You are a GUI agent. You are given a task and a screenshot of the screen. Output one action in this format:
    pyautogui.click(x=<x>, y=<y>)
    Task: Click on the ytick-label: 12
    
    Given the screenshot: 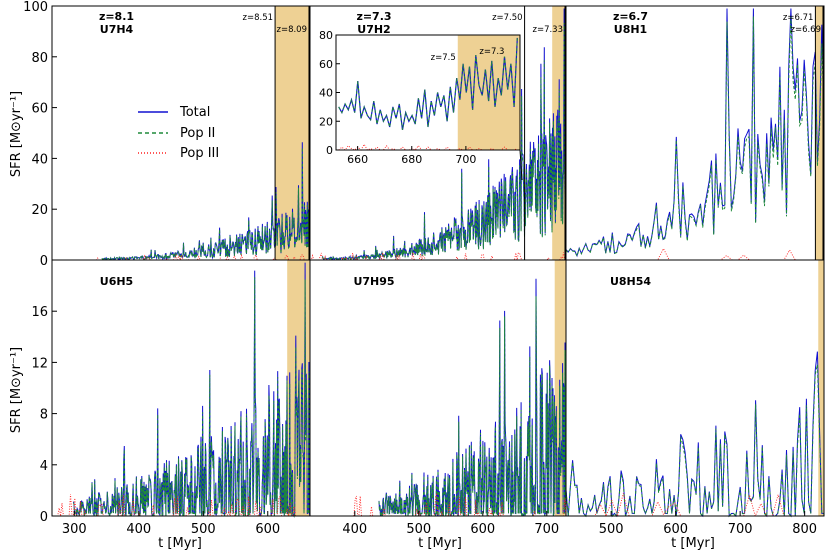 What is the action you would take?
    pyautogui.click(x=39, y=363)
    